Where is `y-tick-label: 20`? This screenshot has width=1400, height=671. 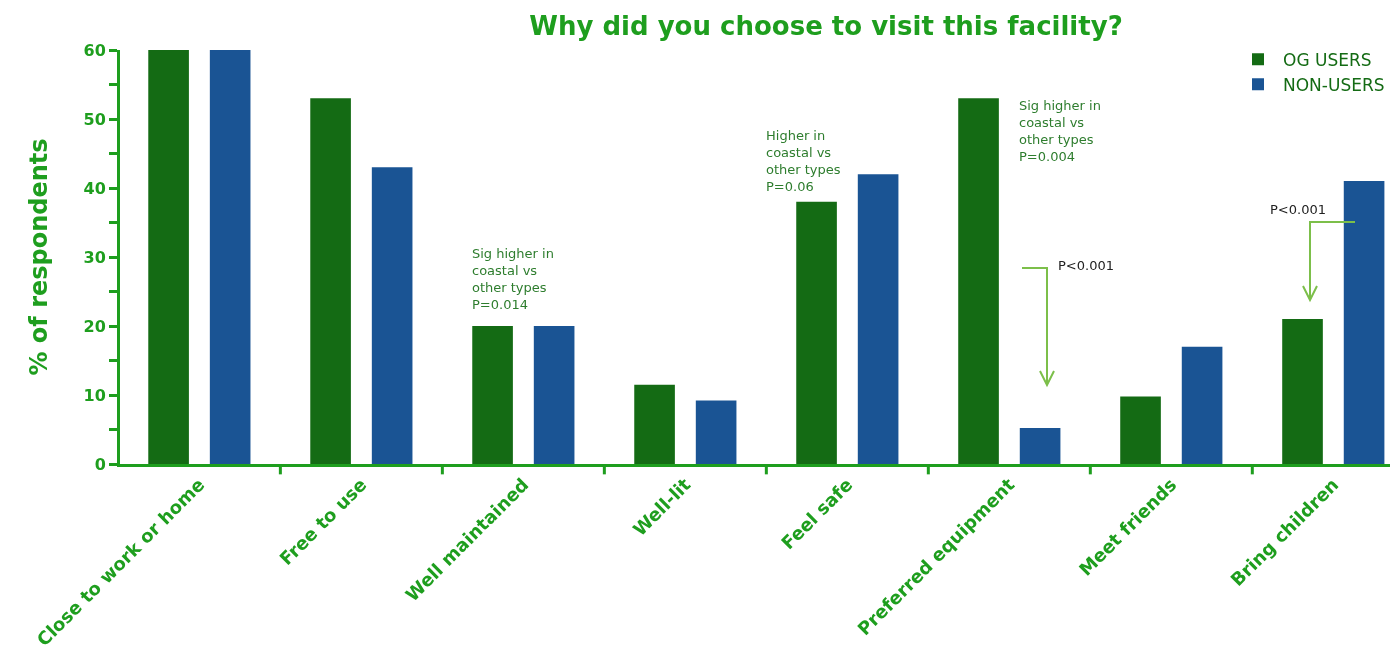
y-tick-label: 20 is located at coordinates (94, 326).